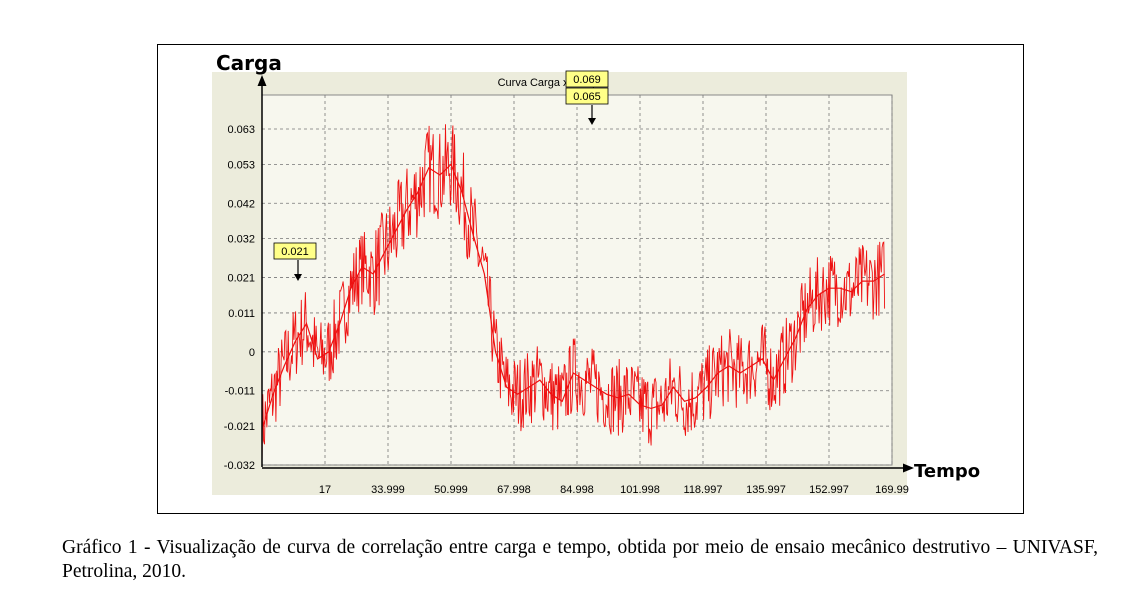 This screenshot has width=1139, height=611. I want to click on x-tick-label: 84.998, so click(577, 490).